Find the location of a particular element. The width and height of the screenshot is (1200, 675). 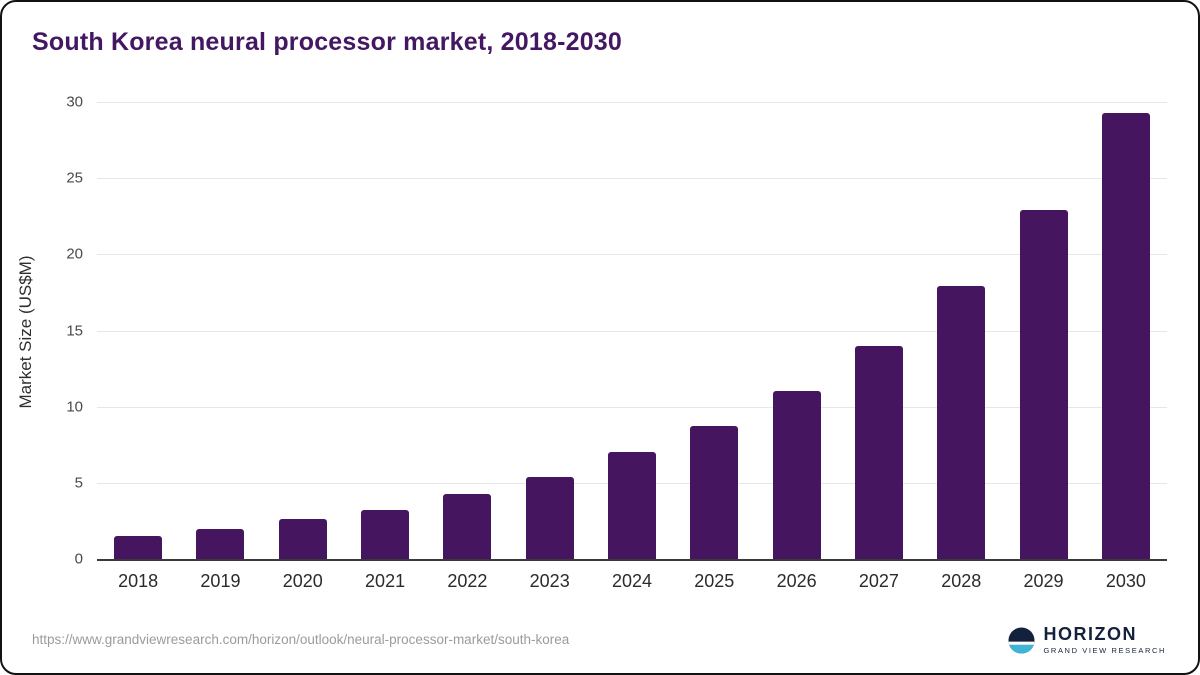

bar-2029 is located at coordinates (1043, 384).